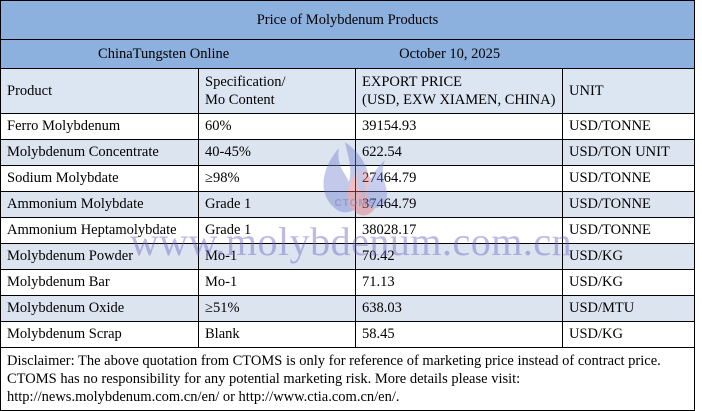  Describe the element at coordinates (99, 334) in the screenshot. I see `cell-product: Molybdenum Scrap` at that location.